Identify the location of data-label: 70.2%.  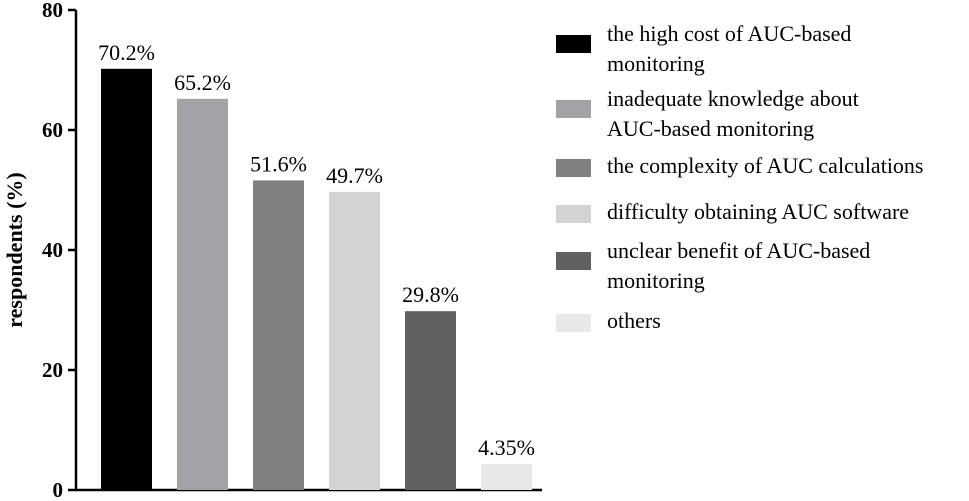
(126, 52).